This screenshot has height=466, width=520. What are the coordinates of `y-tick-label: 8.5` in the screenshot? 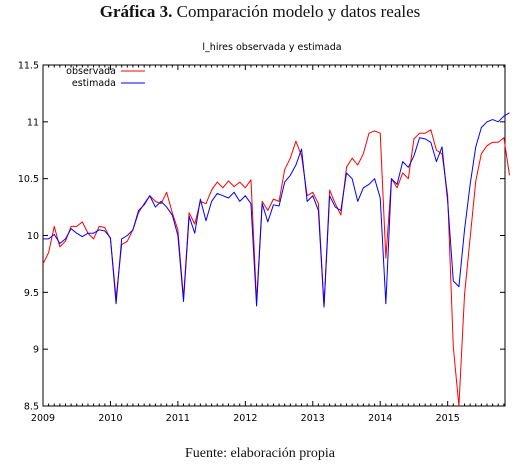 It's located at (31, 407).